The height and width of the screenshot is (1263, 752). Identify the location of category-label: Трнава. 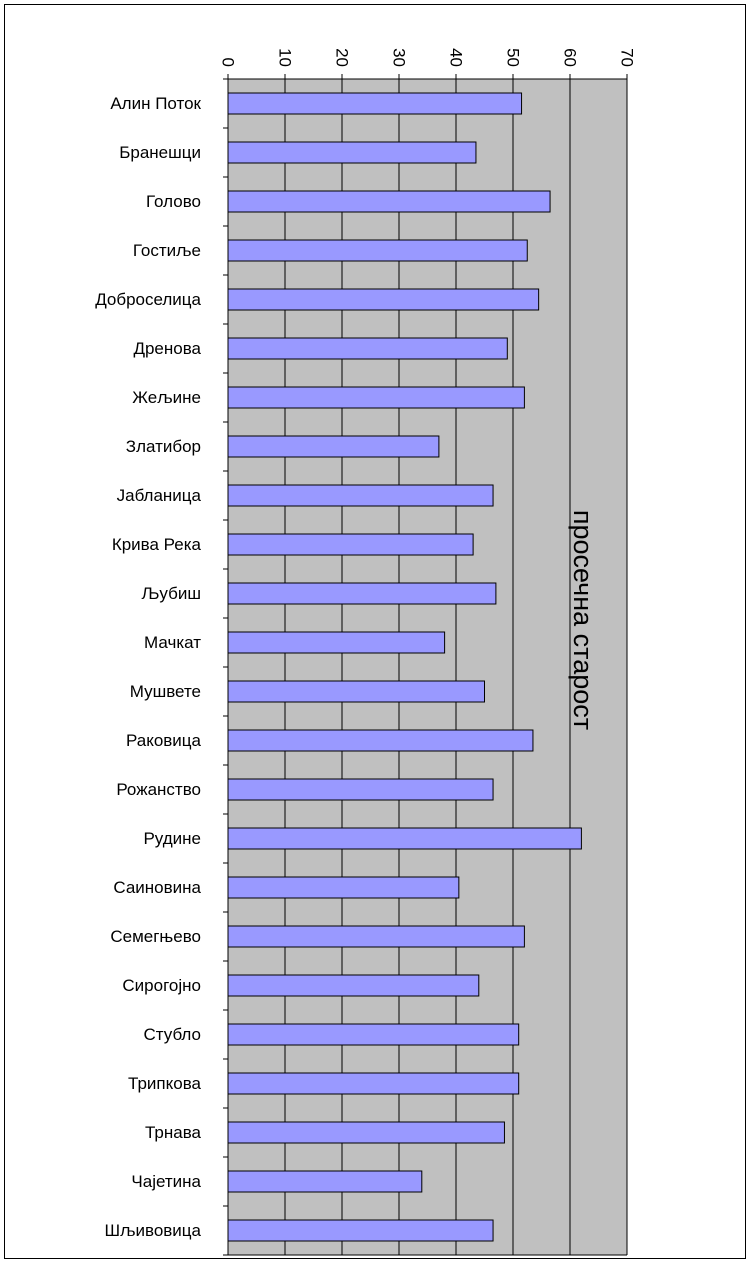
(173, 1132).